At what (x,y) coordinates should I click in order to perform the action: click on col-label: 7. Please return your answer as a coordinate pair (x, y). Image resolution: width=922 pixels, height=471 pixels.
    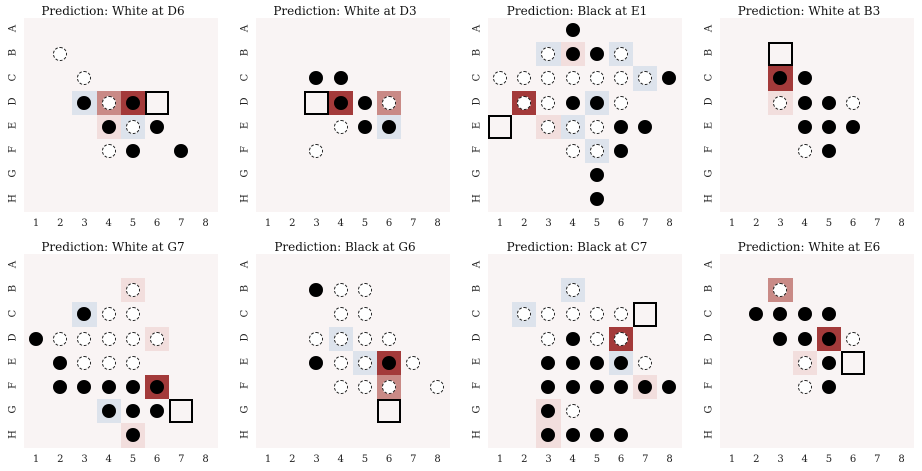
    Looking at the image, I should click on (181, 459).